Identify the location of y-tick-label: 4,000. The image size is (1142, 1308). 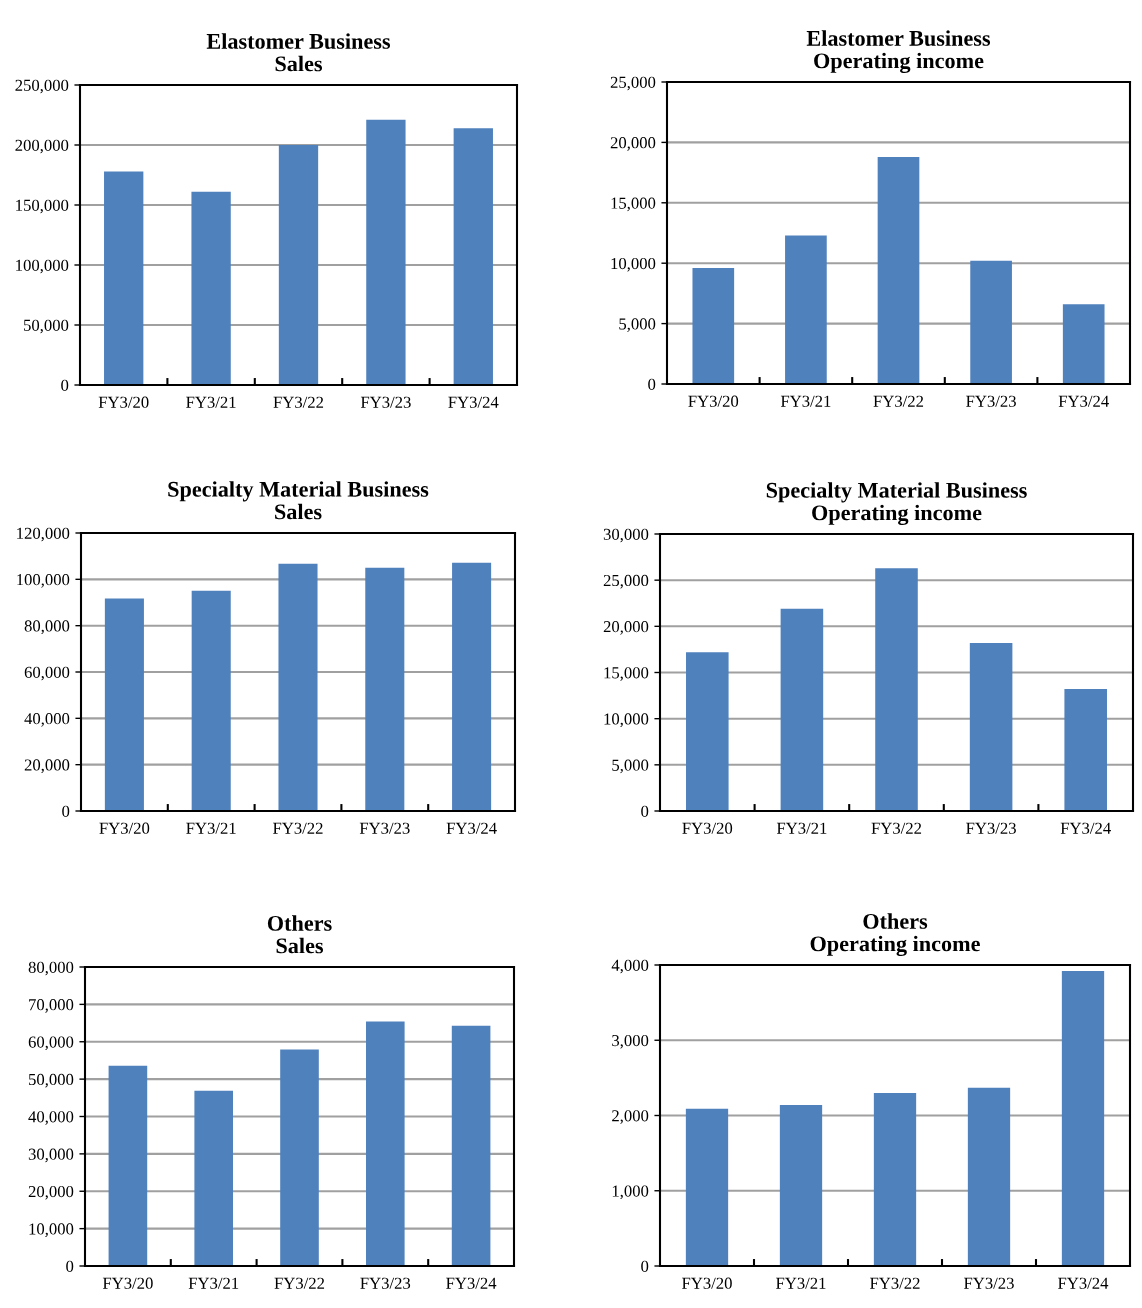
(630, 966).